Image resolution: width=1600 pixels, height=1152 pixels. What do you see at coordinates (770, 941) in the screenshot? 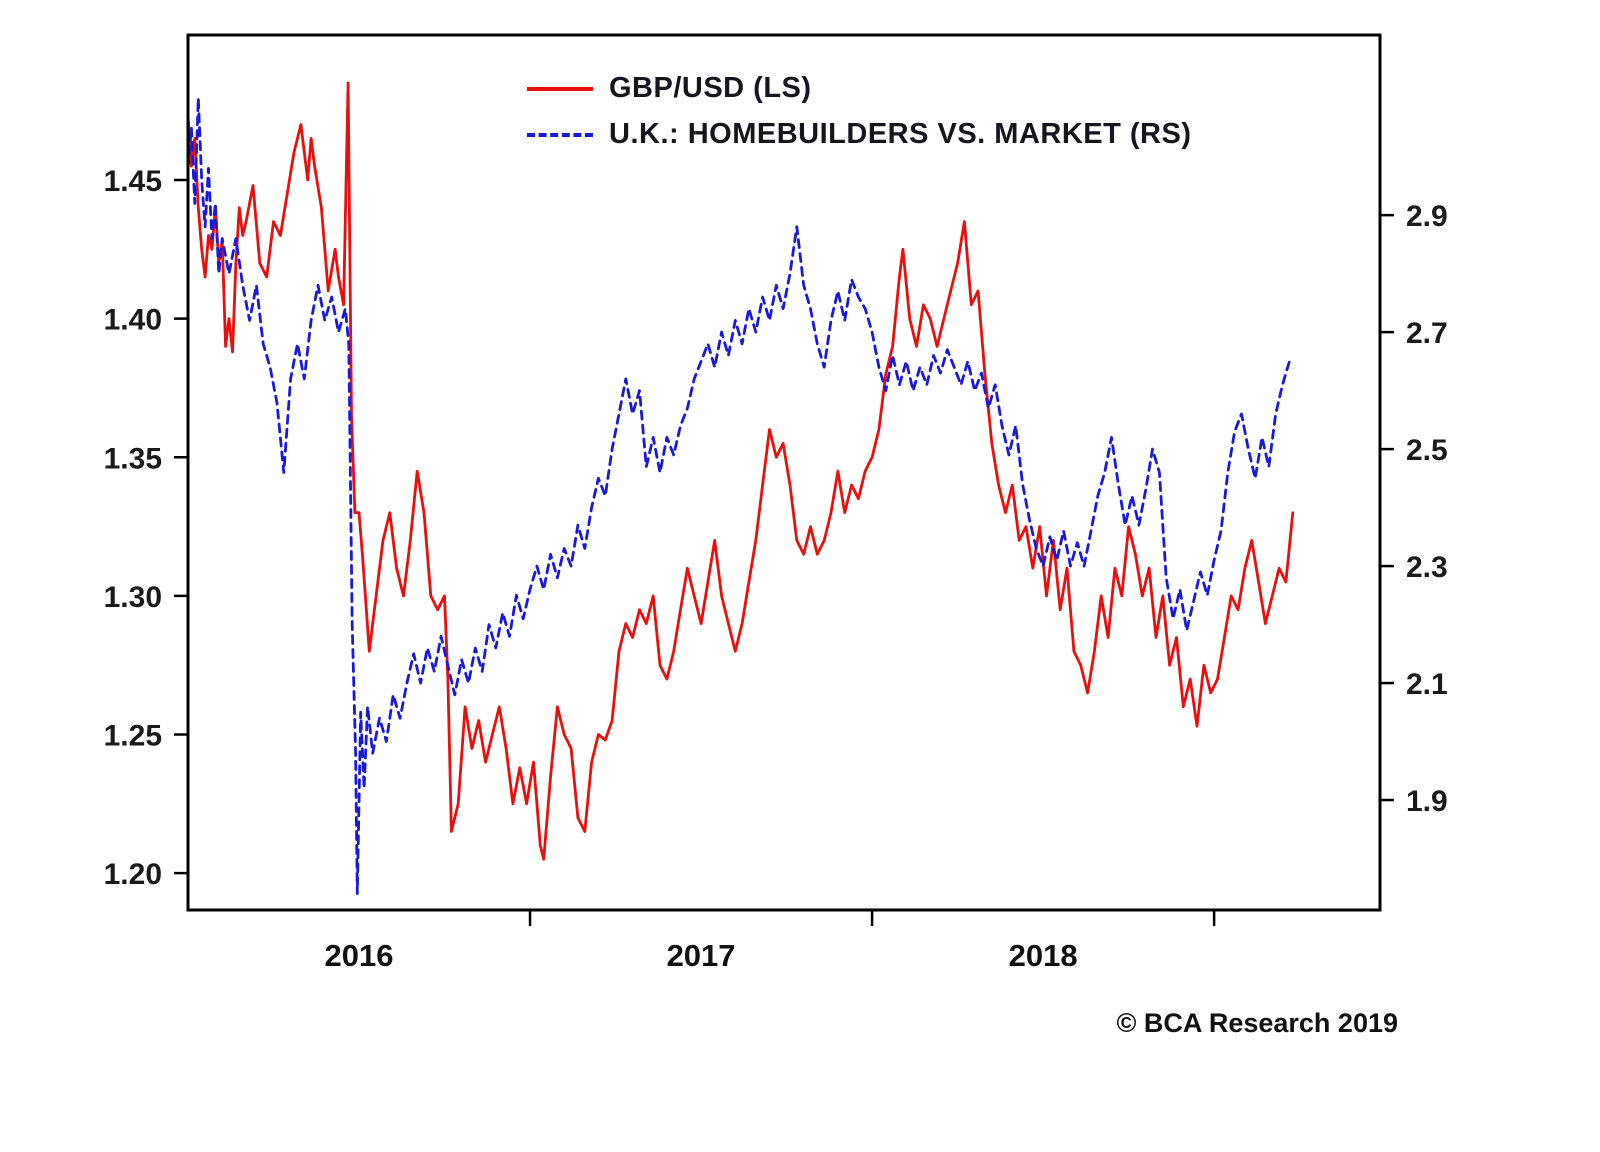
I see `x-axis: 2016 2017 2018` at bounding box center [770, 941].